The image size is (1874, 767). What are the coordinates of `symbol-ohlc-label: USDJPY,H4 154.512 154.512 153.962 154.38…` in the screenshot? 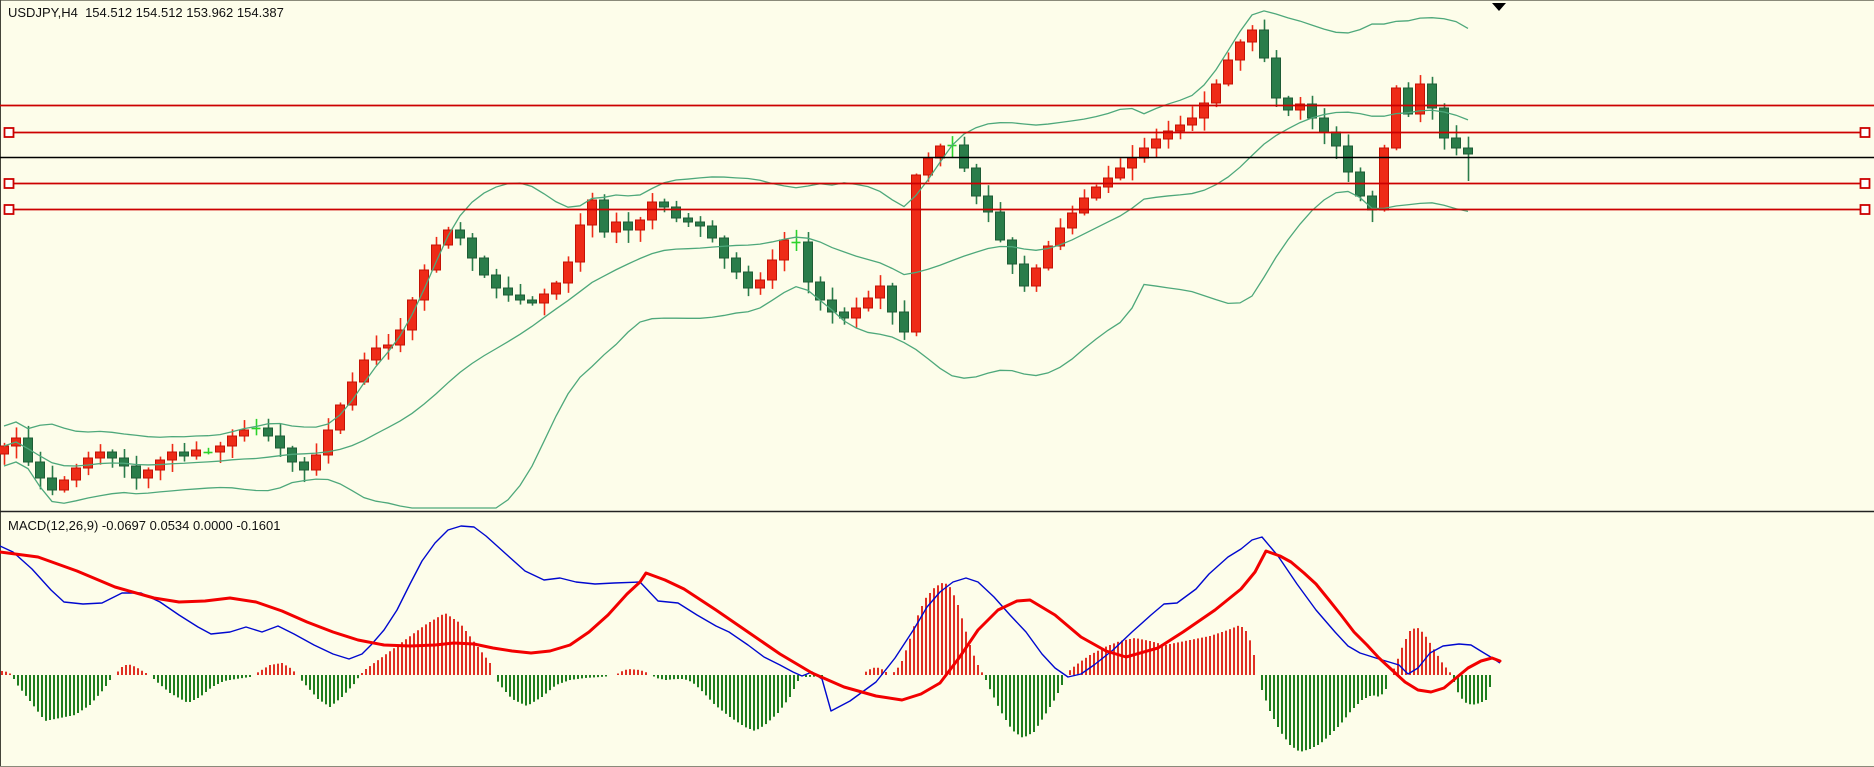 It's located at (146, 12).